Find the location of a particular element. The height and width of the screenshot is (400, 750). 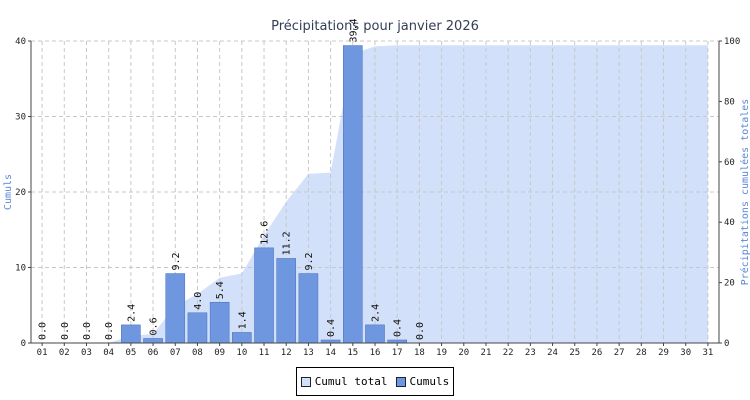

x-tick-label-09: 09 is located at coordinates (219, 353).